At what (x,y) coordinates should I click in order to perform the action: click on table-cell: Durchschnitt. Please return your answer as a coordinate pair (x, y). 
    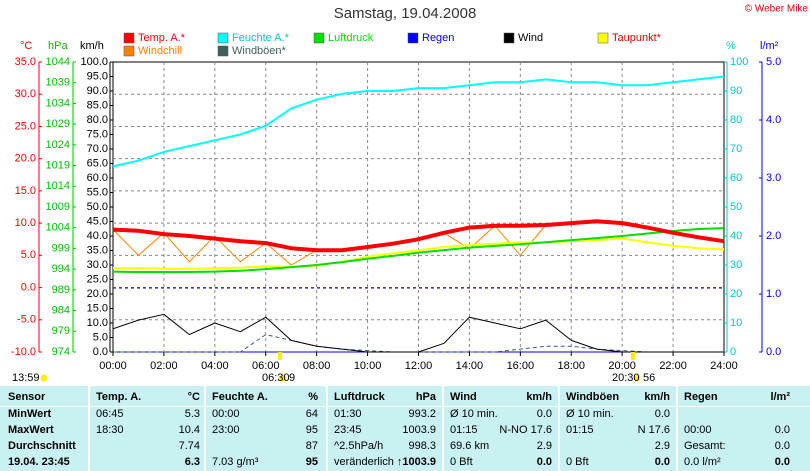
    Looking at the image, I should click on (42, 446).